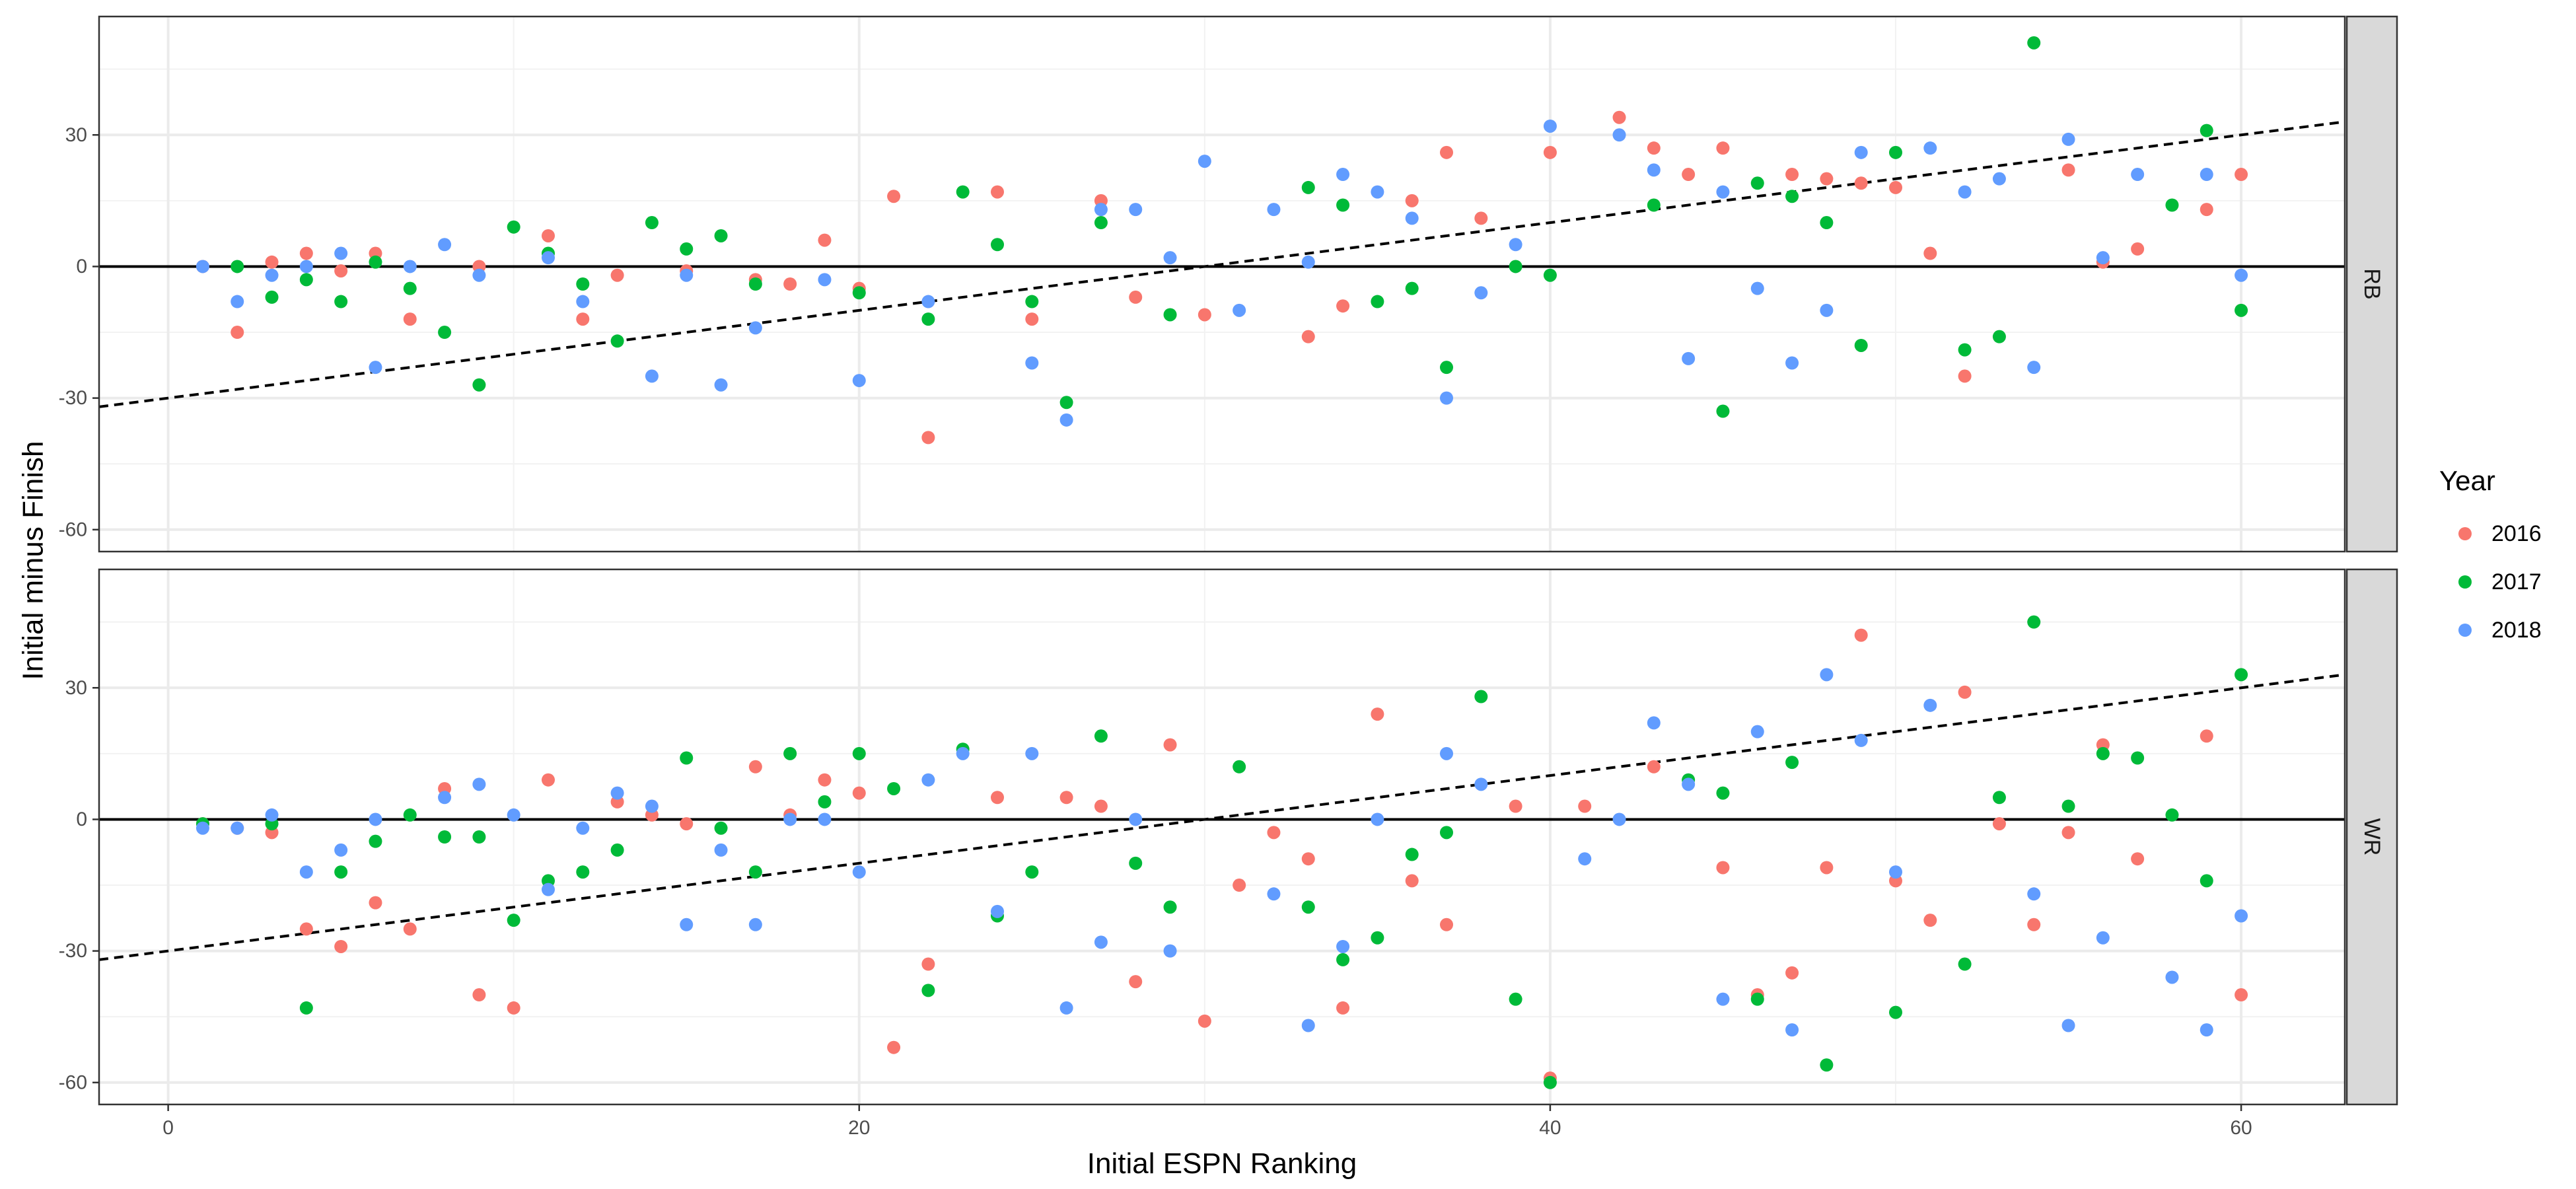  I want to click on x-tick-label: 60, so click(2241, 1128).